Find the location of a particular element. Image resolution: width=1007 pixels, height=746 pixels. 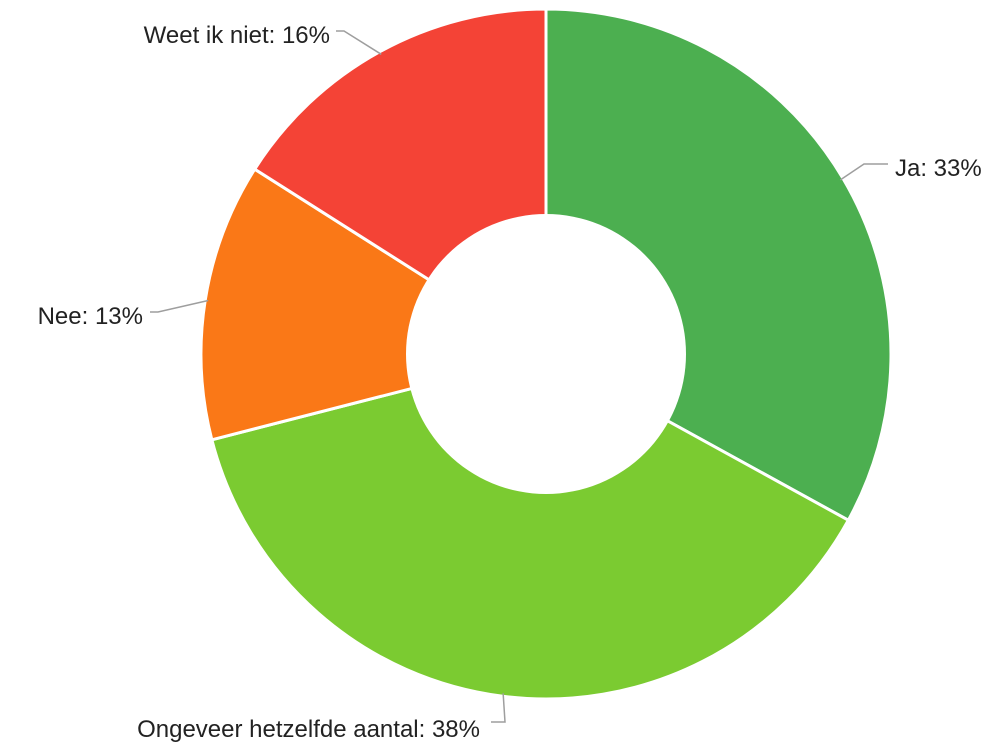

slice-label-ja: Ja: 33% is located at coordinates (938, 168).